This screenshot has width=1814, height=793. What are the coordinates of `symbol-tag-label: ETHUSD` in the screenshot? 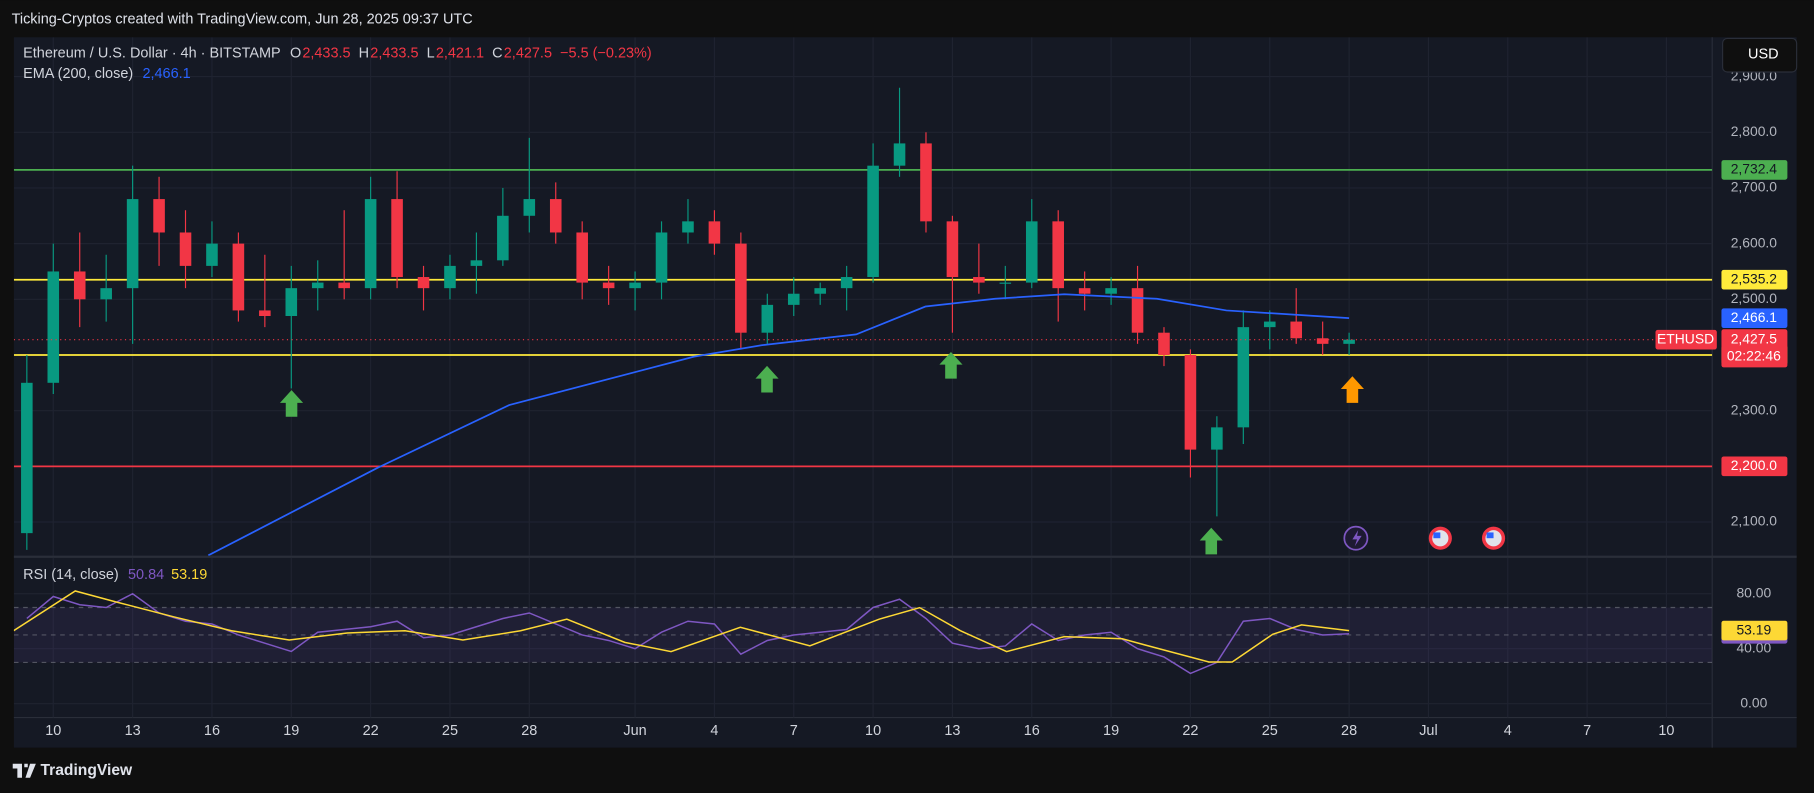 It's located at (1685, 338).